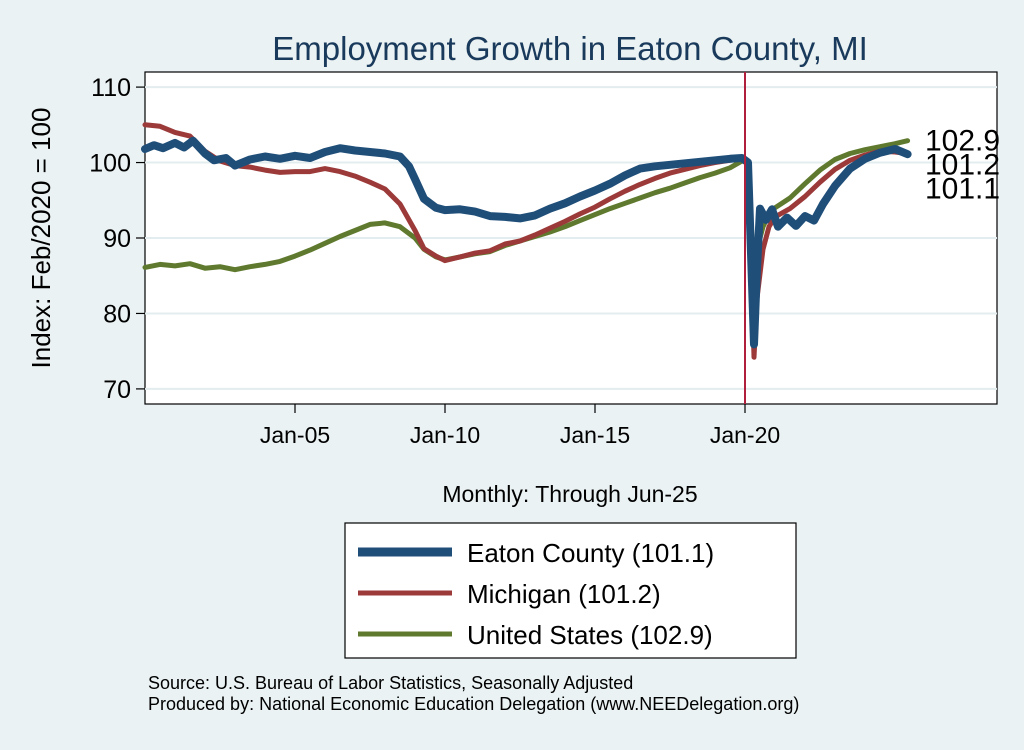 This screenshot has width=1024, height=750. What do you see at coordinates (111, 88) in the screenshot?
I see `y-tick-label-110: 110` at bounding box center [111, 88].